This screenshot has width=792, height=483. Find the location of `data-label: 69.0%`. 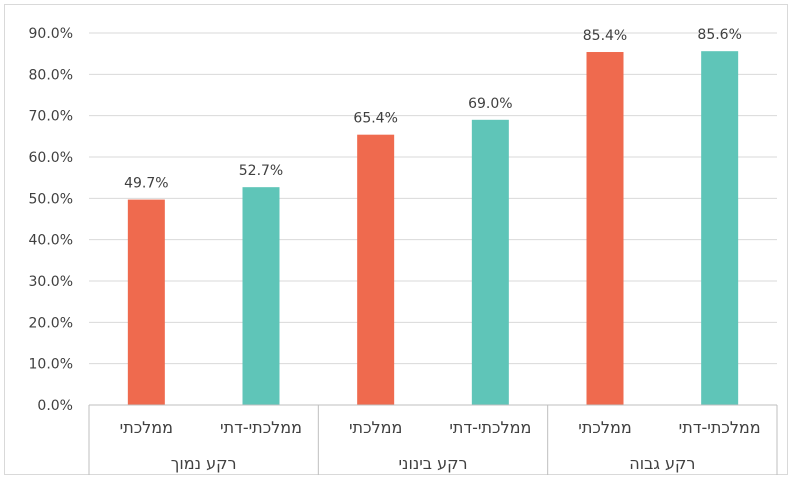

data-label: 69.0% is located at coordinates (490, 104).